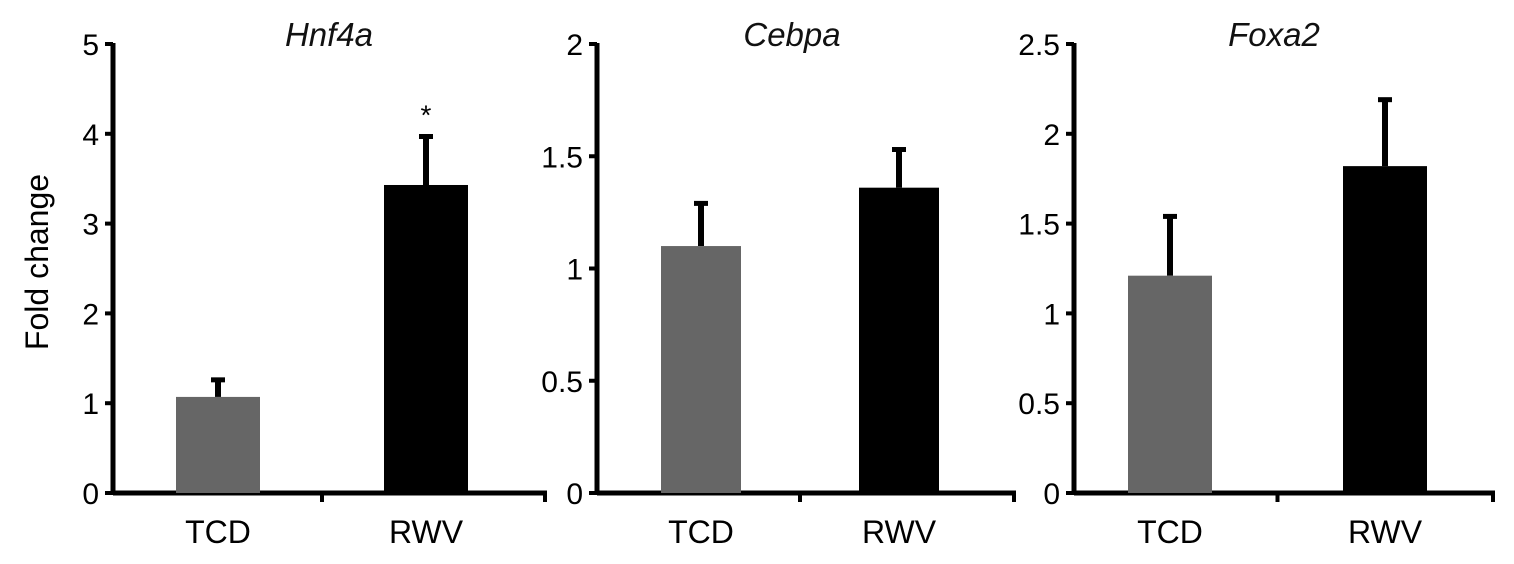 Image resolution: width=1514 pixels, height=564 pixels. I want to click on panel-3-y-tick-label: 2, so click(1051, 135).